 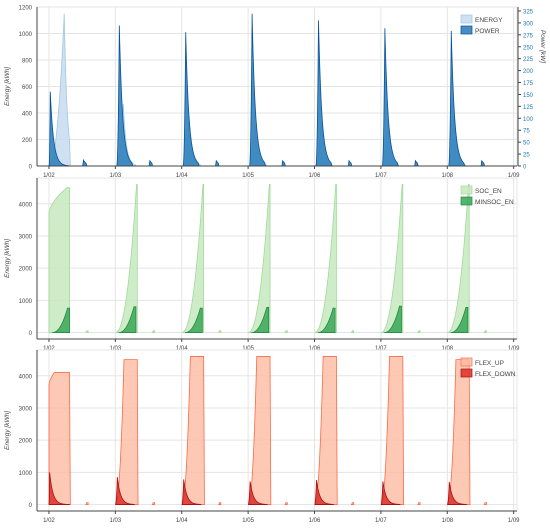 I want to click on legend: SOC_EN MINSOC_EN, so click(x=487, y=195).